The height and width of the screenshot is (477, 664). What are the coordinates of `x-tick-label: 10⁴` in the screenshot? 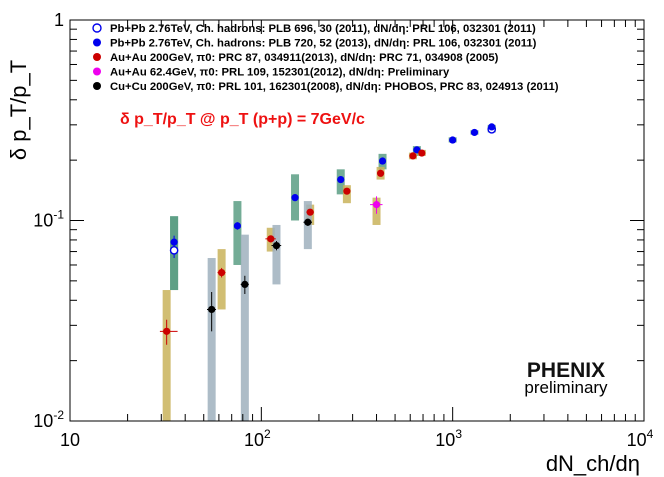 It's located at (640, 438).